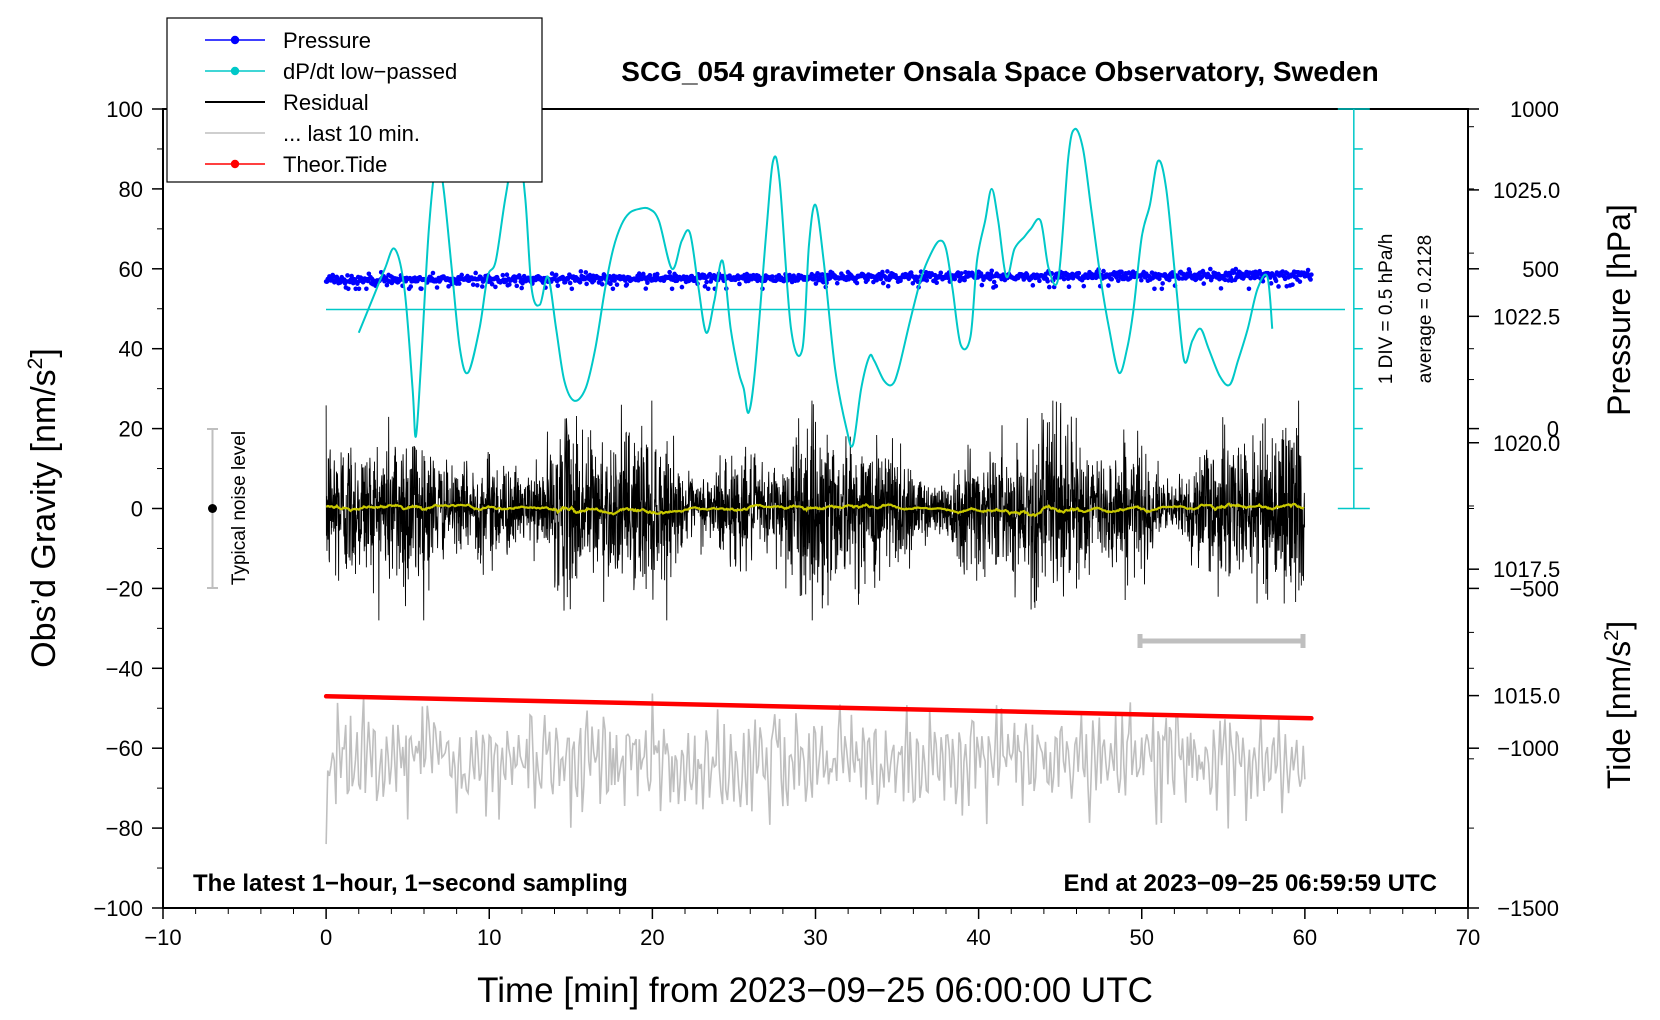  I want to click on theor-tide-line, so click(818, 707).